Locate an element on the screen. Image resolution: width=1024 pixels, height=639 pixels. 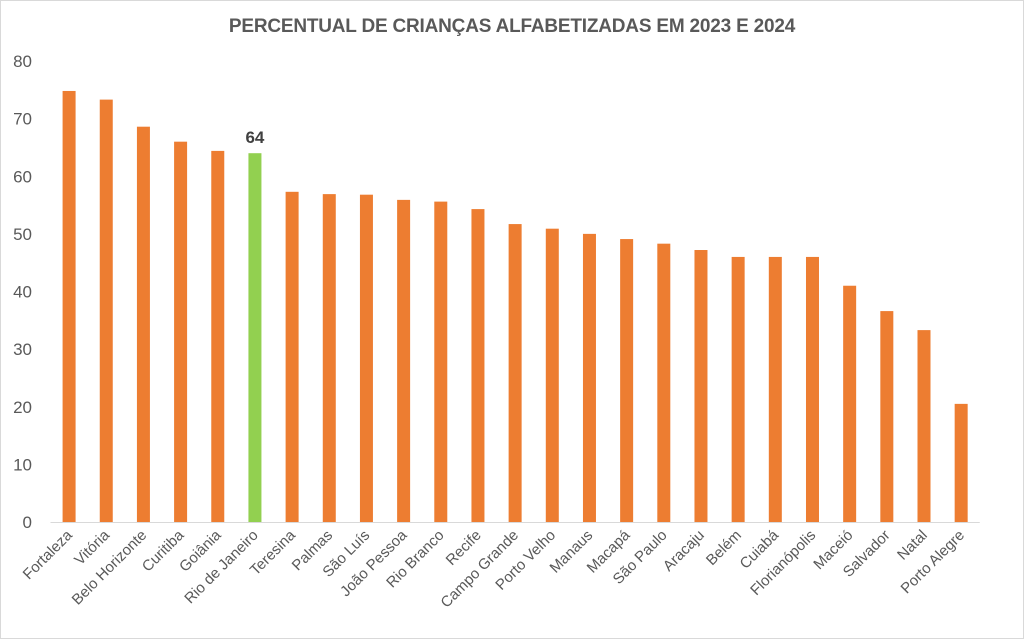
bar-cuiaba is located at coordinates (775, 389).